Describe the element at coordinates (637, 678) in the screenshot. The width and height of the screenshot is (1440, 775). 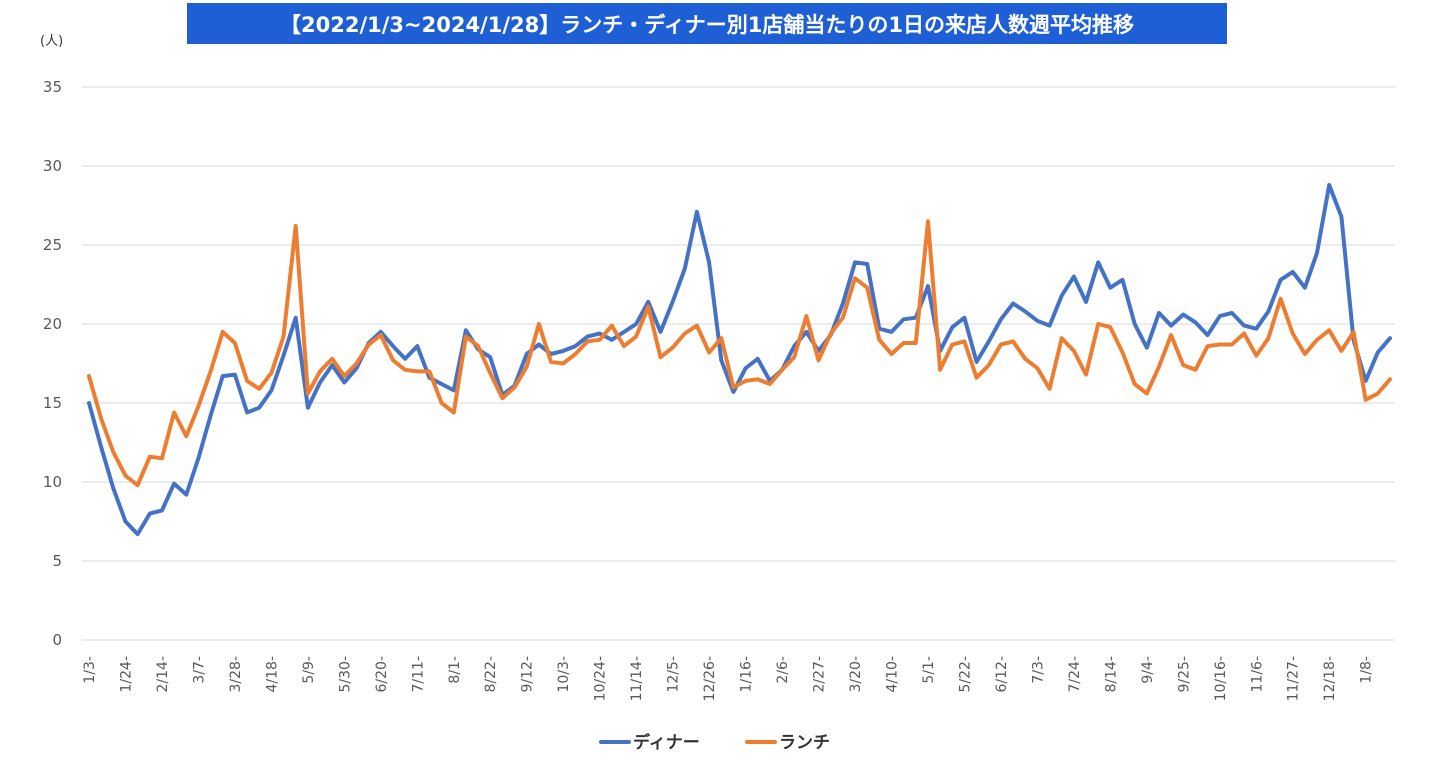
I see `x-tick-label: 11/14-` at that location.